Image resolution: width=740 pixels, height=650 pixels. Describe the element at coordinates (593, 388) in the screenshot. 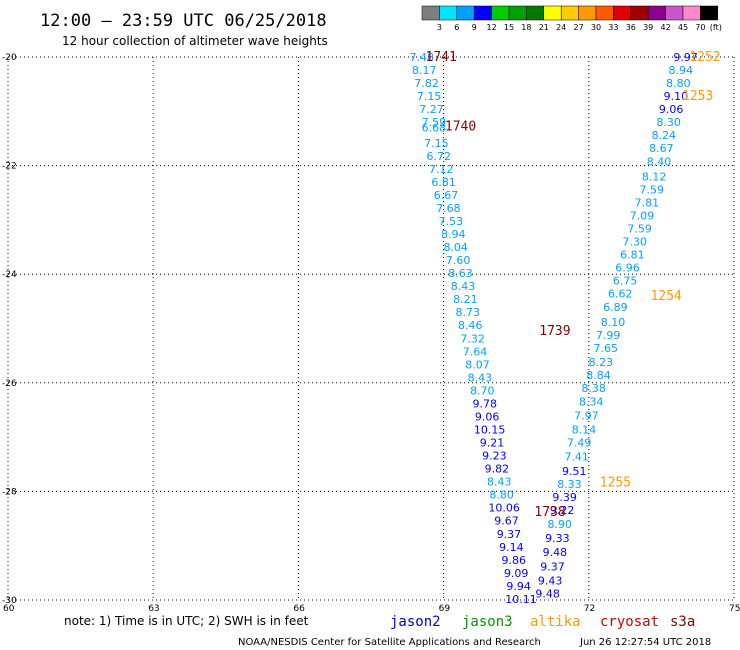

I see `swh-value: 8.38` at that location.